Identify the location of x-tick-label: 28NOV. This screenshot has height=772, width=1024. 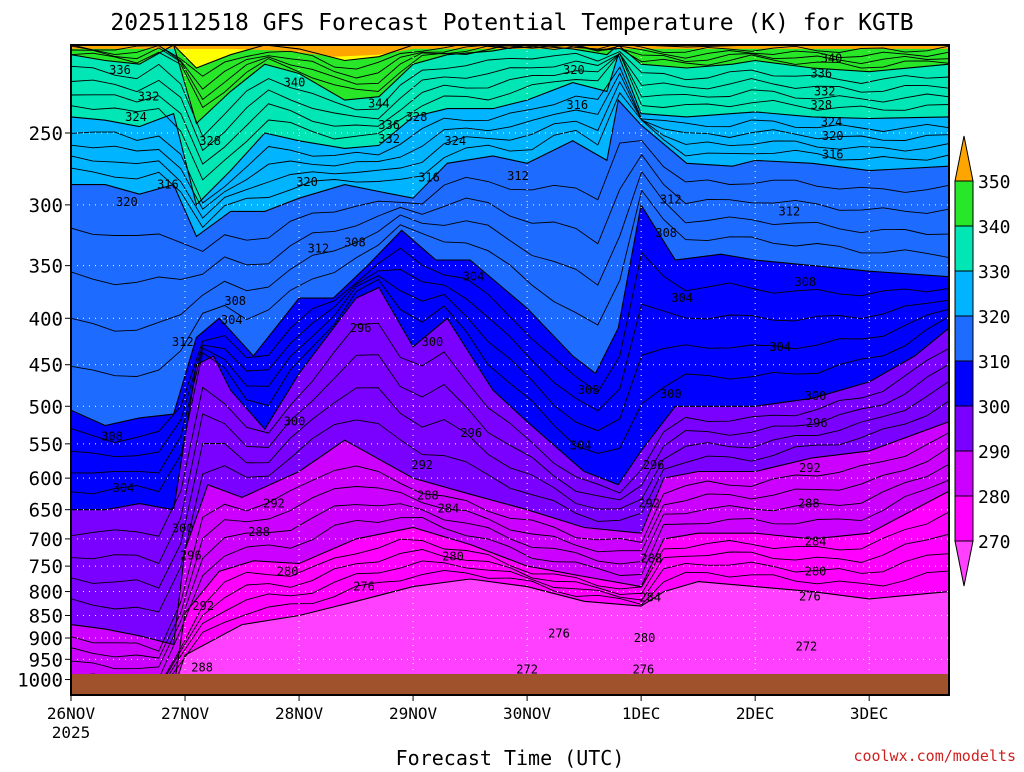
(299, 713).